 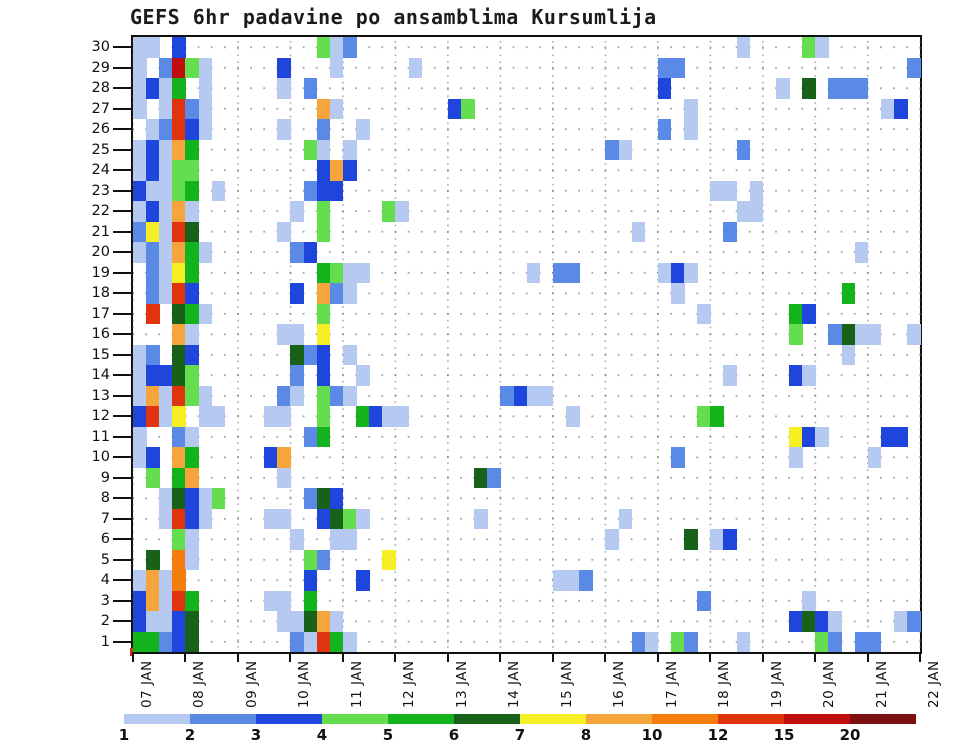 I want to click on y-axis-label: 6, so click(x=105, y=539).